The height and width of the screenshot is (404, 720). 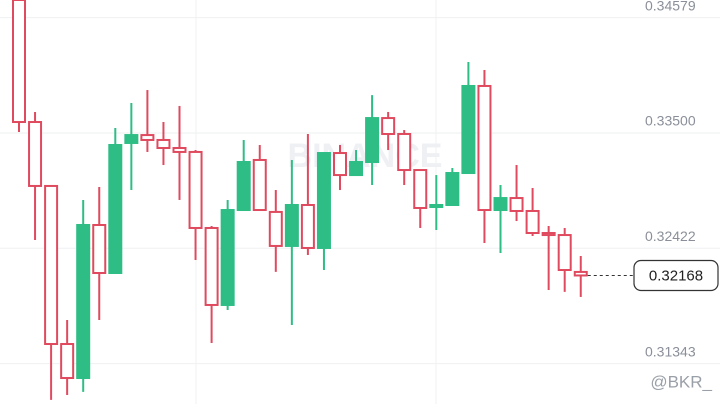 What do you see at coordinates (670, 351) in the screenshot?
I see `y-tick-label: 0.31343` at bounding box center [670, 351].